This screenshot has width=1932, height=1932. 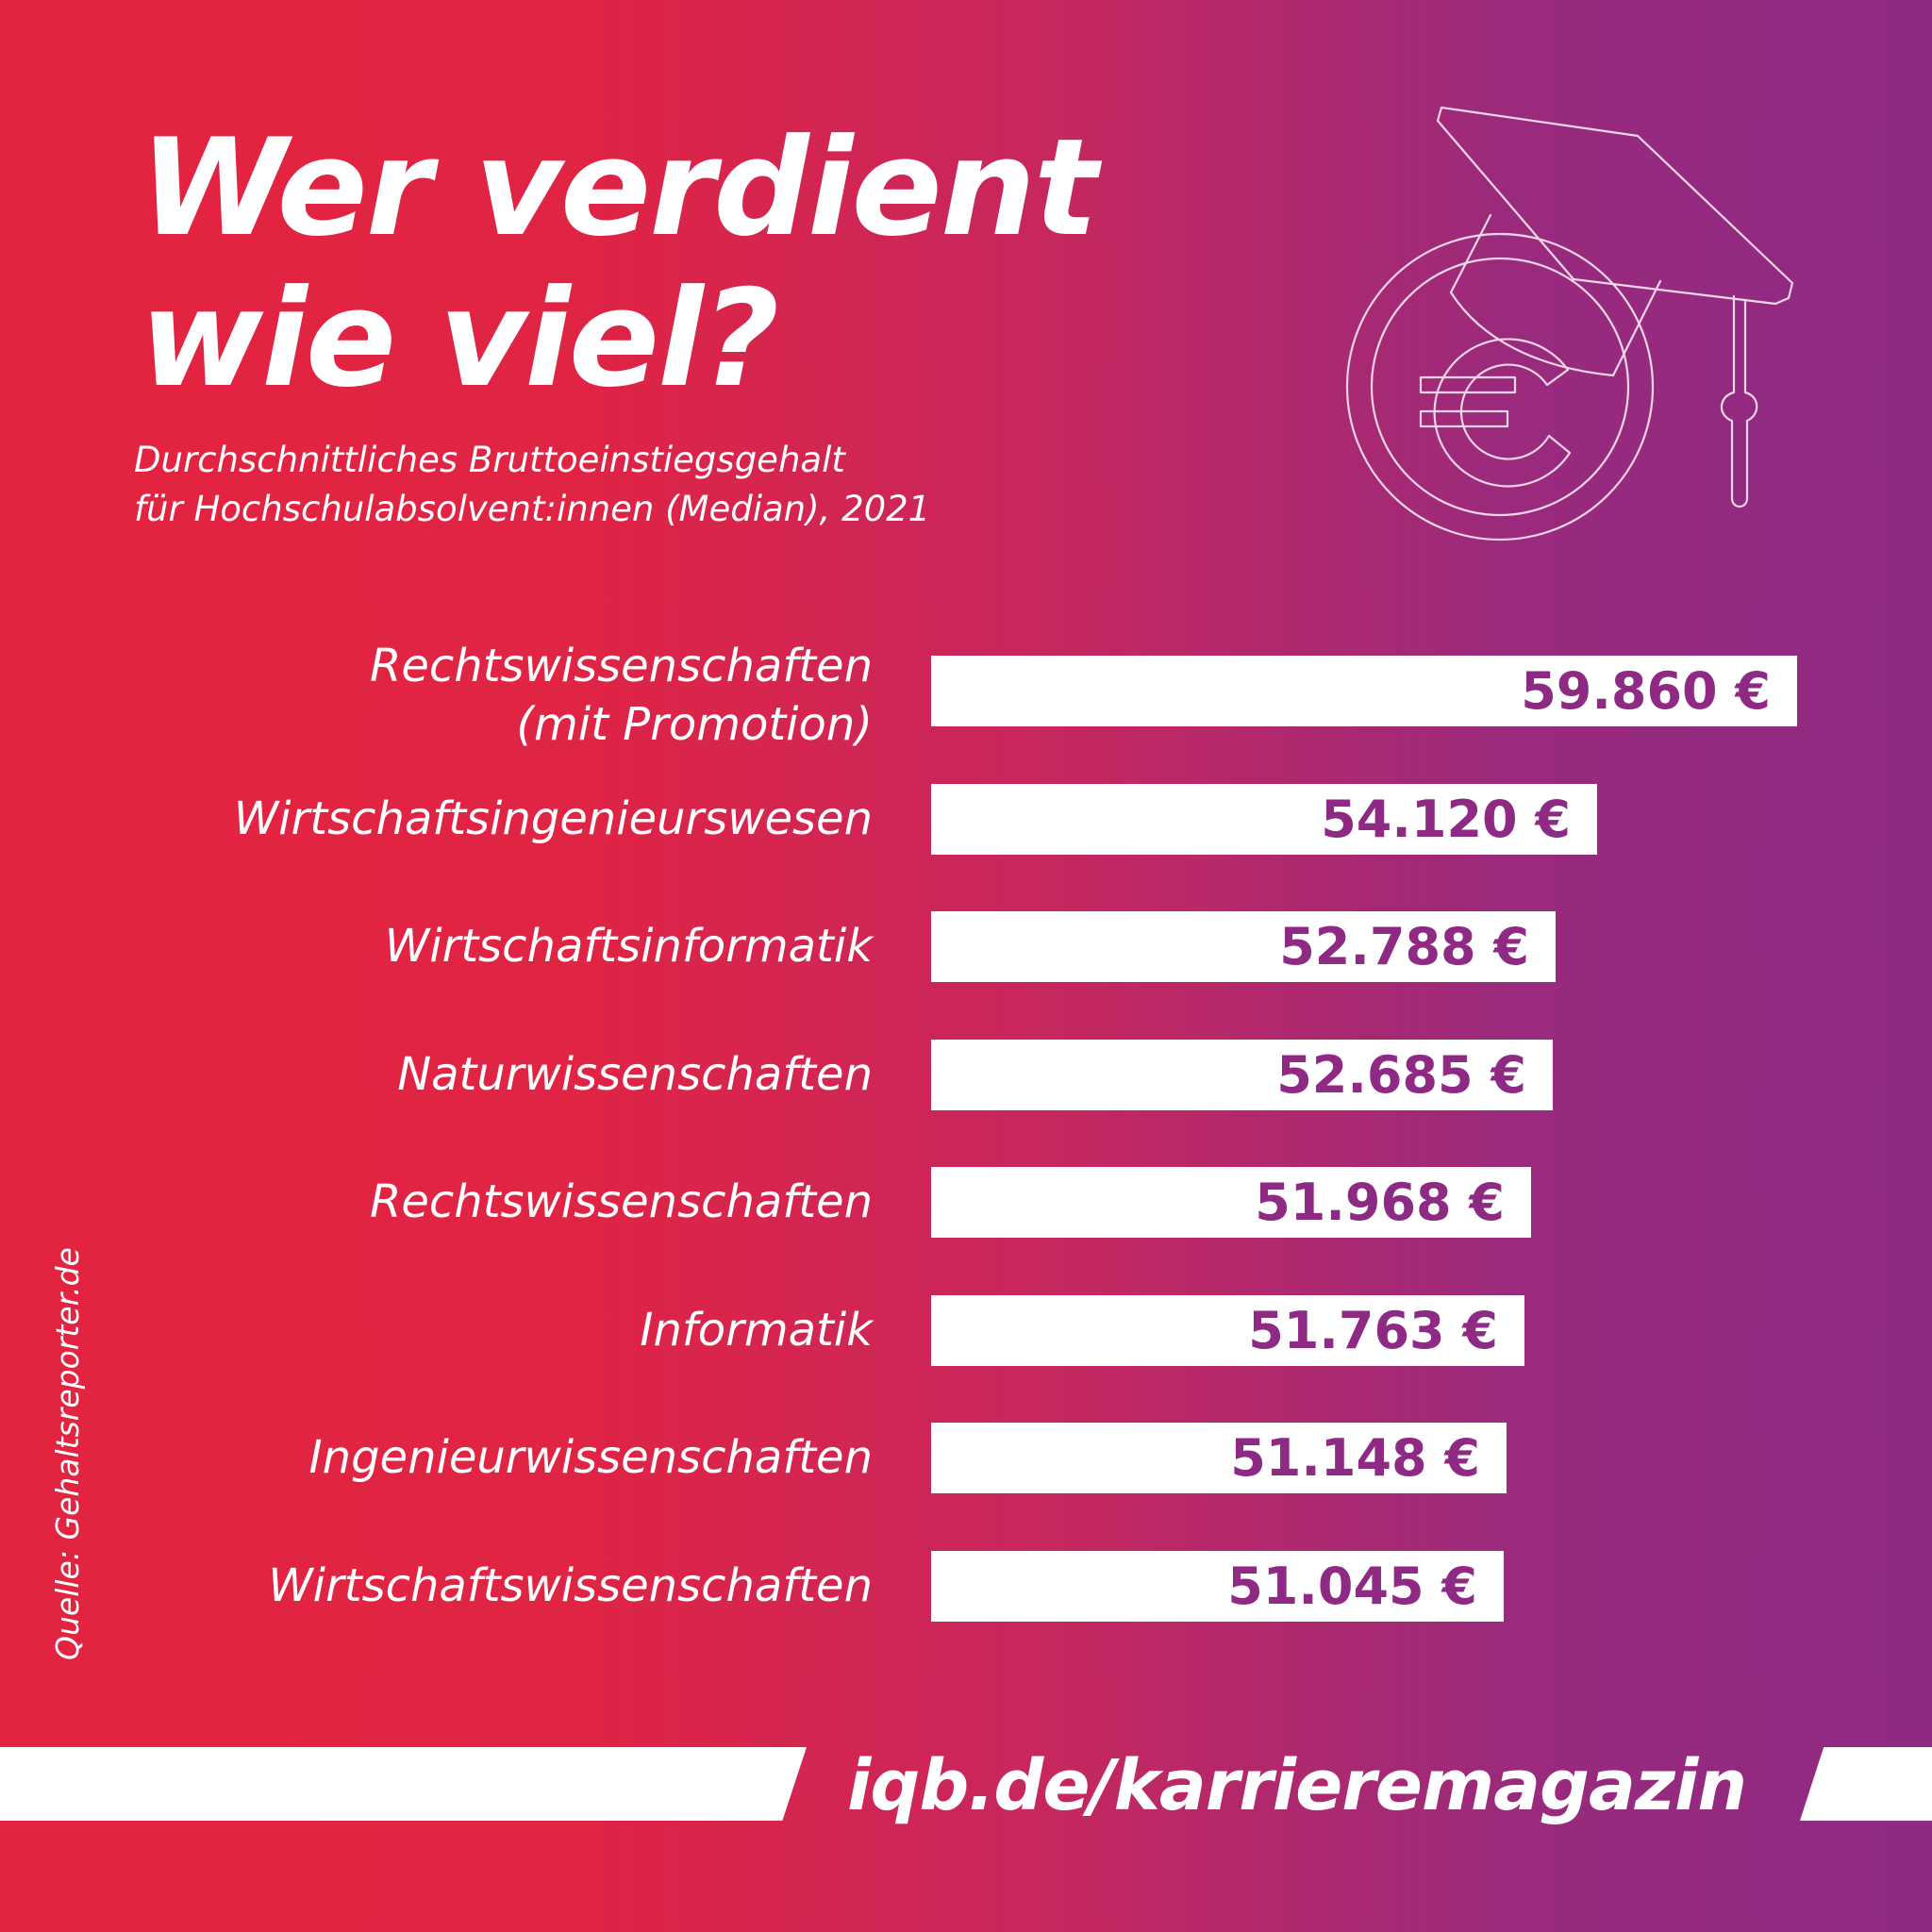 I want to click on bar: 52.788 €, so click(x=1243, y=947).